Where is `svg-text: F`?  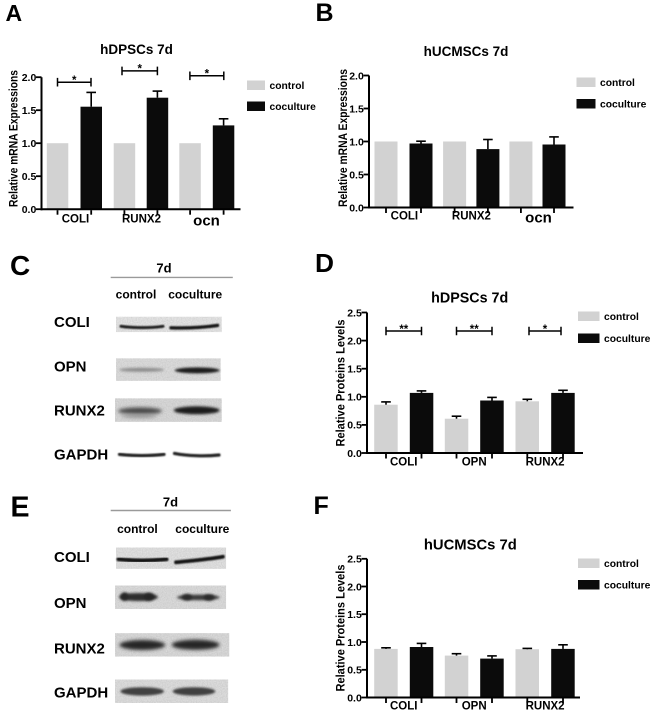 svg-text: F is located at coordinates (321, 506).